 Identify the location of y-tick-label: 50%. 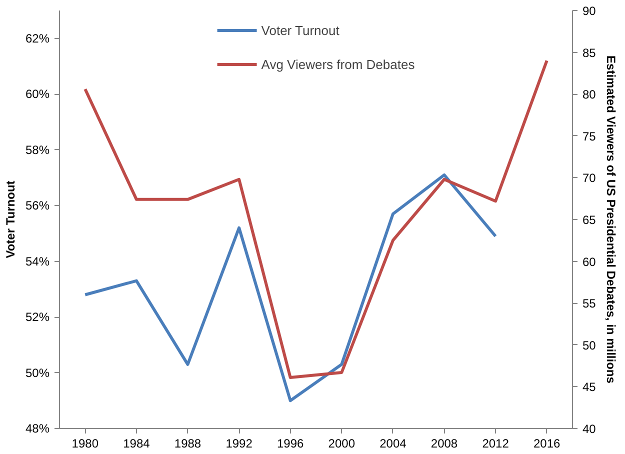
(37, 373).